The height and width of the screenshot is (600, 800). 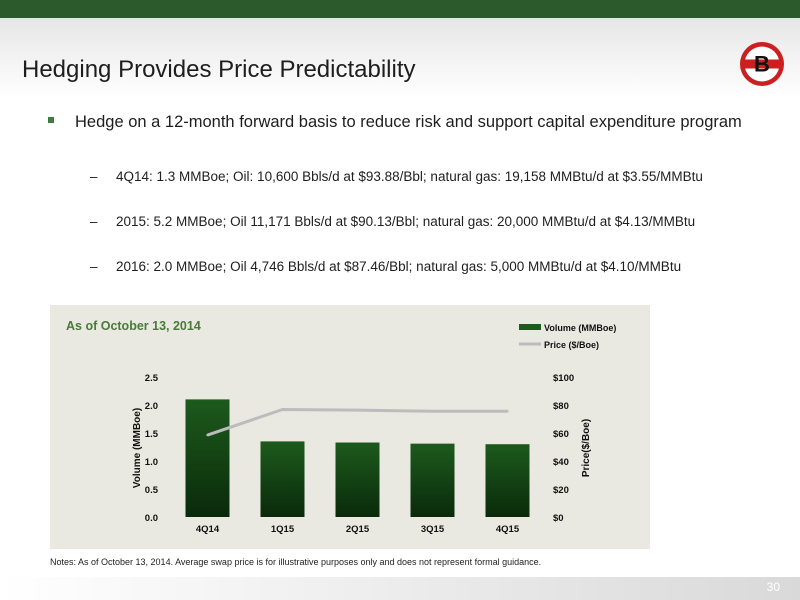 What do you see at coordinates (137, 448) in the screenshot?
I see `y-axis-label: Volume (MMBoe)` at bounding box center [137, 448].